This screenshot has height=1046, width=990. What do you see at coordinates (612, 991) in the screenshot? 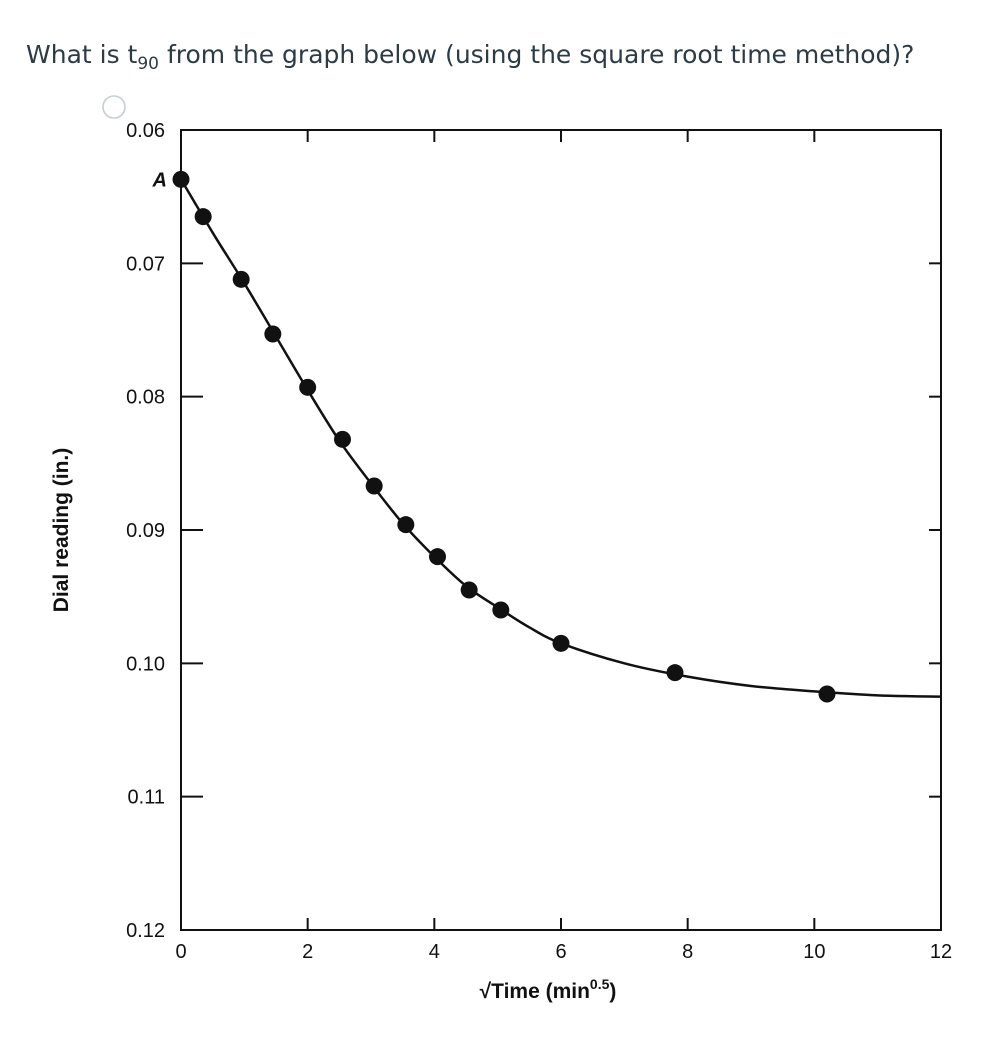
I see `x-axis-label-suffix: )` at bounding box center [612, 991].